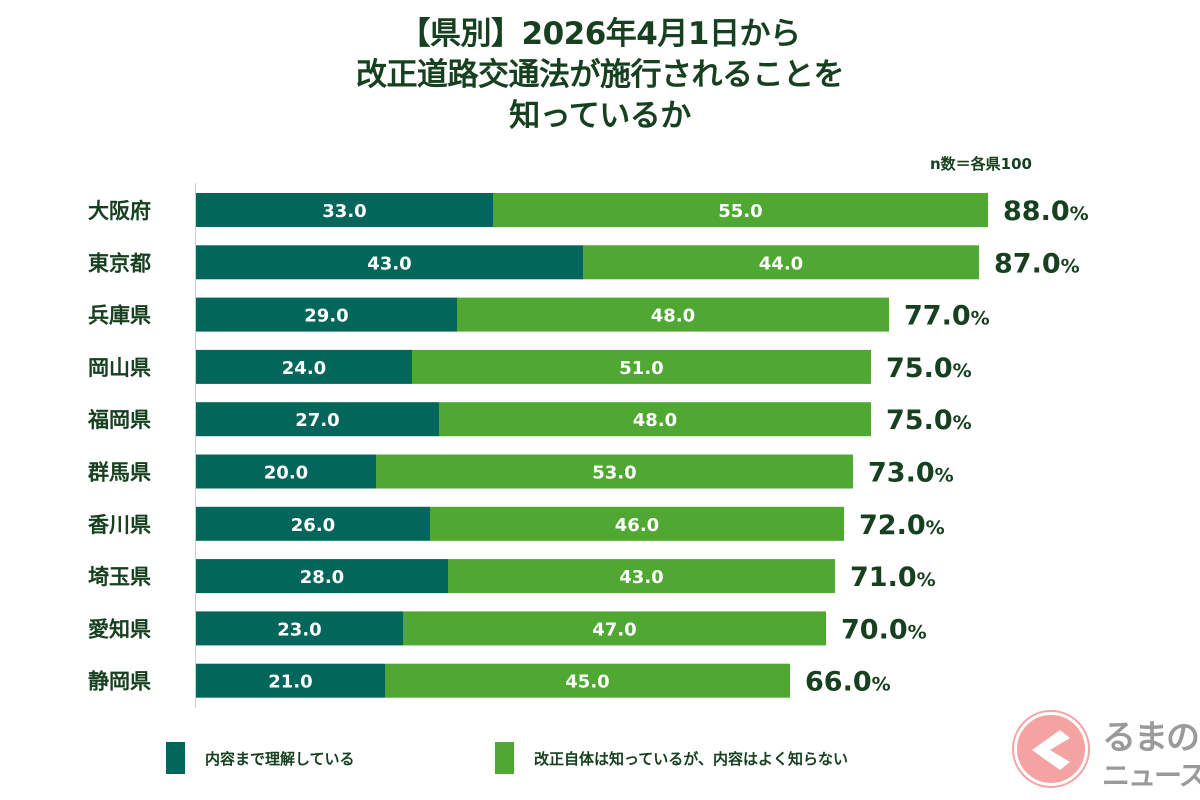  What do you see at coordinates (280, 758) in the screenshot?
I see `legend-label-understand: 内容まで理解している` at bounding box center [280, 758].